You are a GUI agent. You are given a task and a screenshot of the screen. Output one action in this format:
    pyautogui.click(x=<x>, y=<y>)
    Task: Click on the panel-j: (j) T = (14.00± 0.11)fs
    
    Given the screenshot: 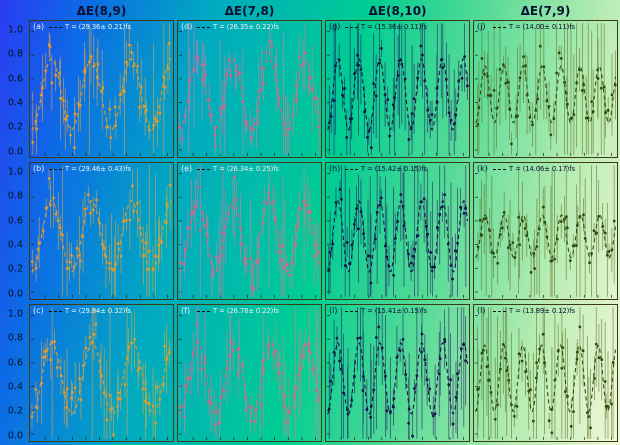 What is the action you would take?
    pyautogui.click(x=545, y=89)
    